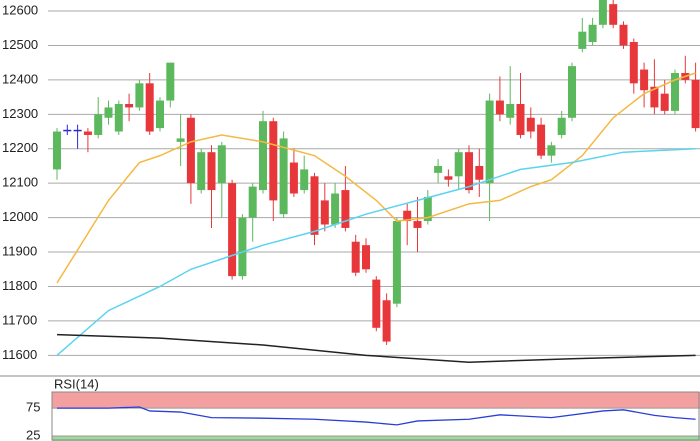 The image size is (700, 441). Describe the element at coordinates (19, 250) in the screenshot. I see `y-tick-label: 11900` at that location.